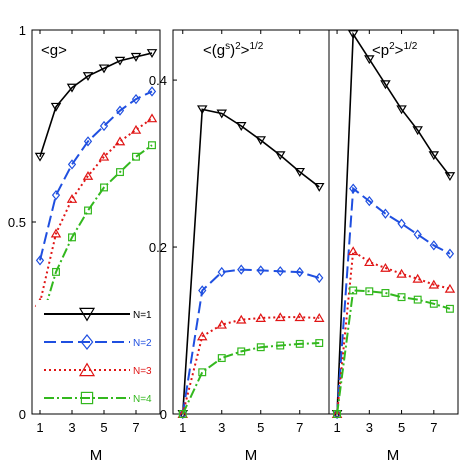  What do you see at coordinates (221, 427) in the screenshot?
I see `panel-gs-rms-xtick-label: 3` at bounding box center [221, 427].